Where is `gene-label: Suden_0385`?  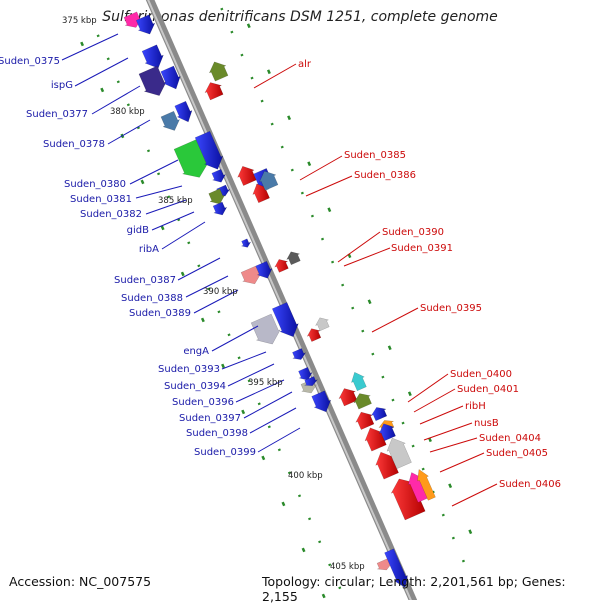 gene-label: Suden_0385 is located at coordinates (375, 155).